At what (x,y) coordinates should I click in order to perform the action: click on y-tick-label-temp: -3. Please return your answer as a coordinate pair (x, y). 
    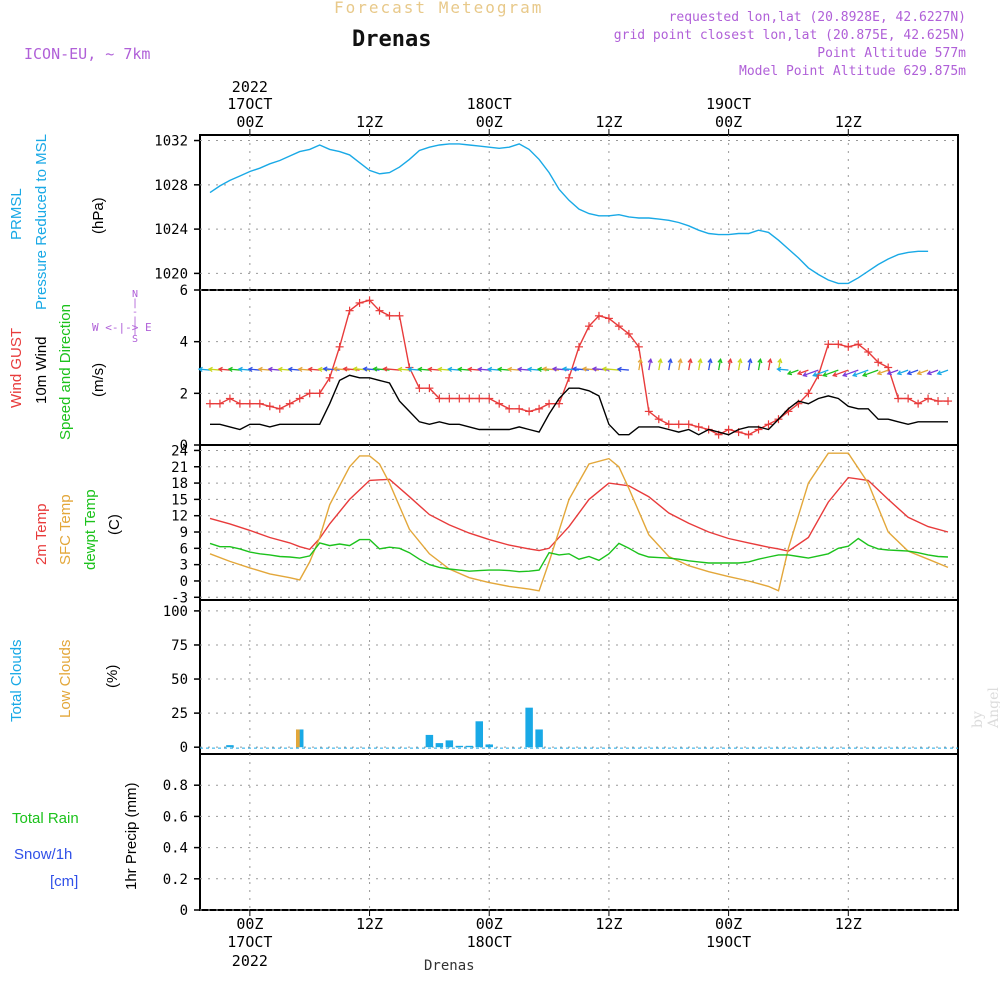
    Looking at the image, I should click on (179, 598).